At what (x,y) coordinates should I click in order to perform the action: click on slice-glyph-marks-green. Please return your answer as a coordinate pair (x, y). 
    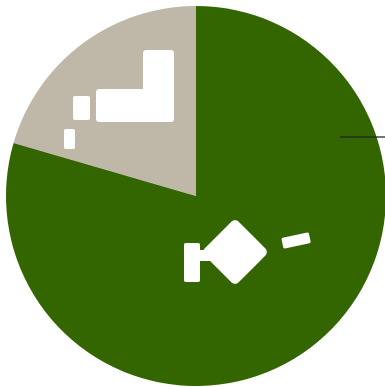
    Looking at the image, I should click on (247, 252).